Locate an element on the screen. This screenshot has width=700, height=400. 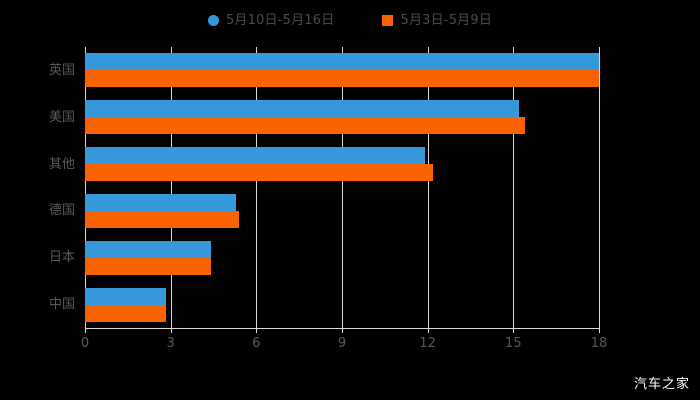
x-axis-label-3: 9 is located at coordinates (342, 343).